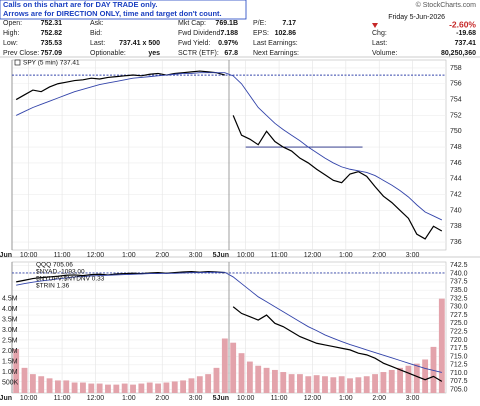  What do you see at coordinates (459, 290) in the screenshot?
I see `y-tick-label: 735.0` at bounding box center [459, 290].